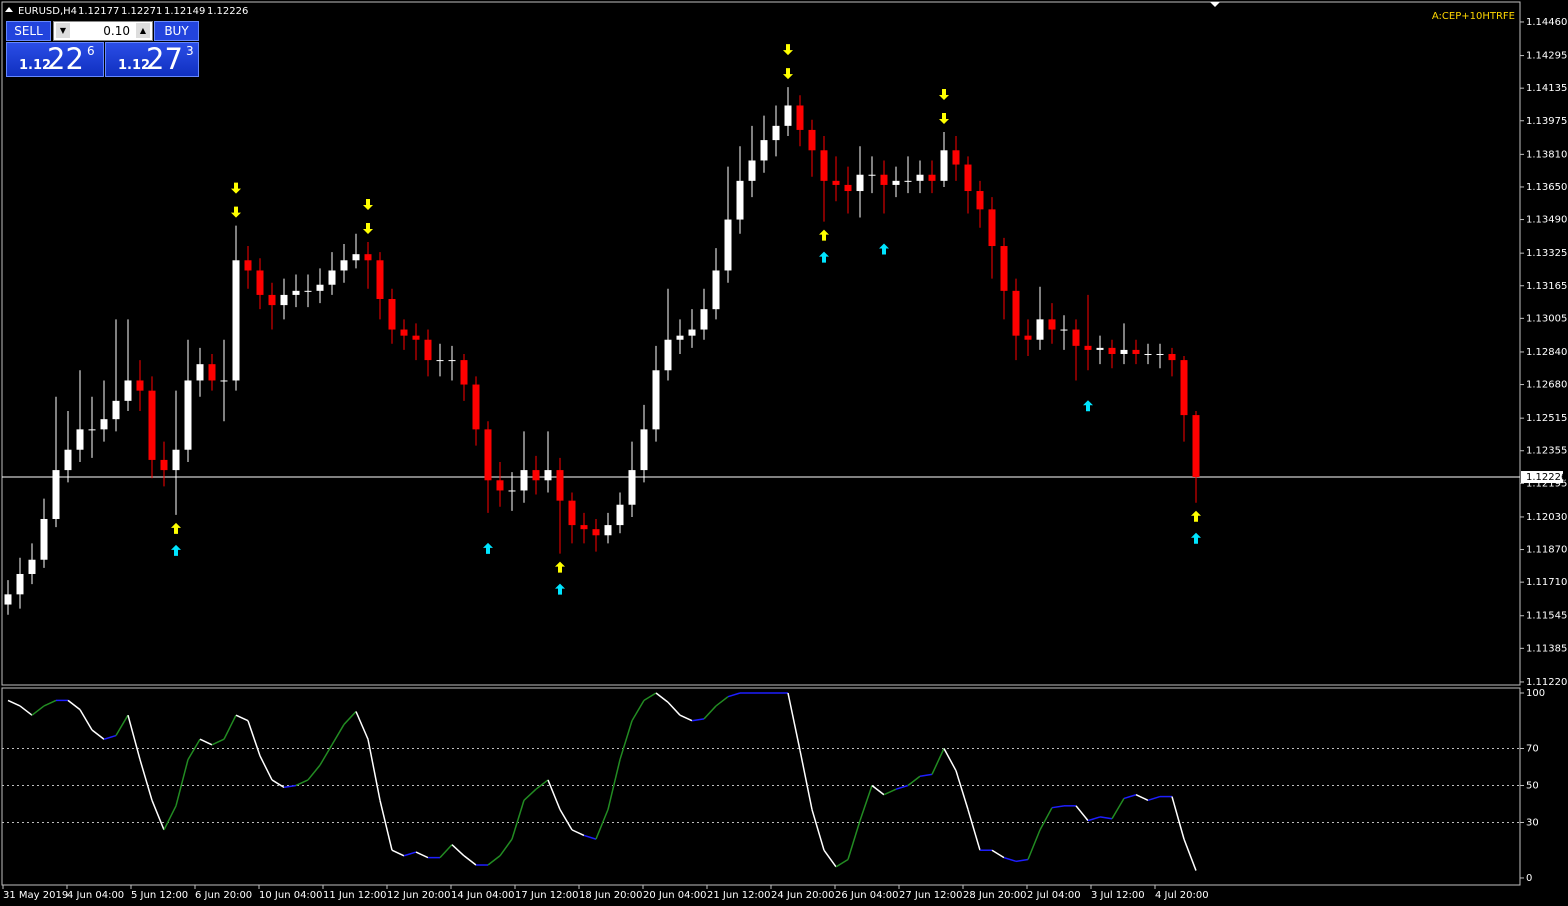 The width and height of the screenshot is (1568, 906). What do you see at coordinates (176, 31) in the screenshot?
I see `buy-button: BUY` at bounding box center [176, 31].